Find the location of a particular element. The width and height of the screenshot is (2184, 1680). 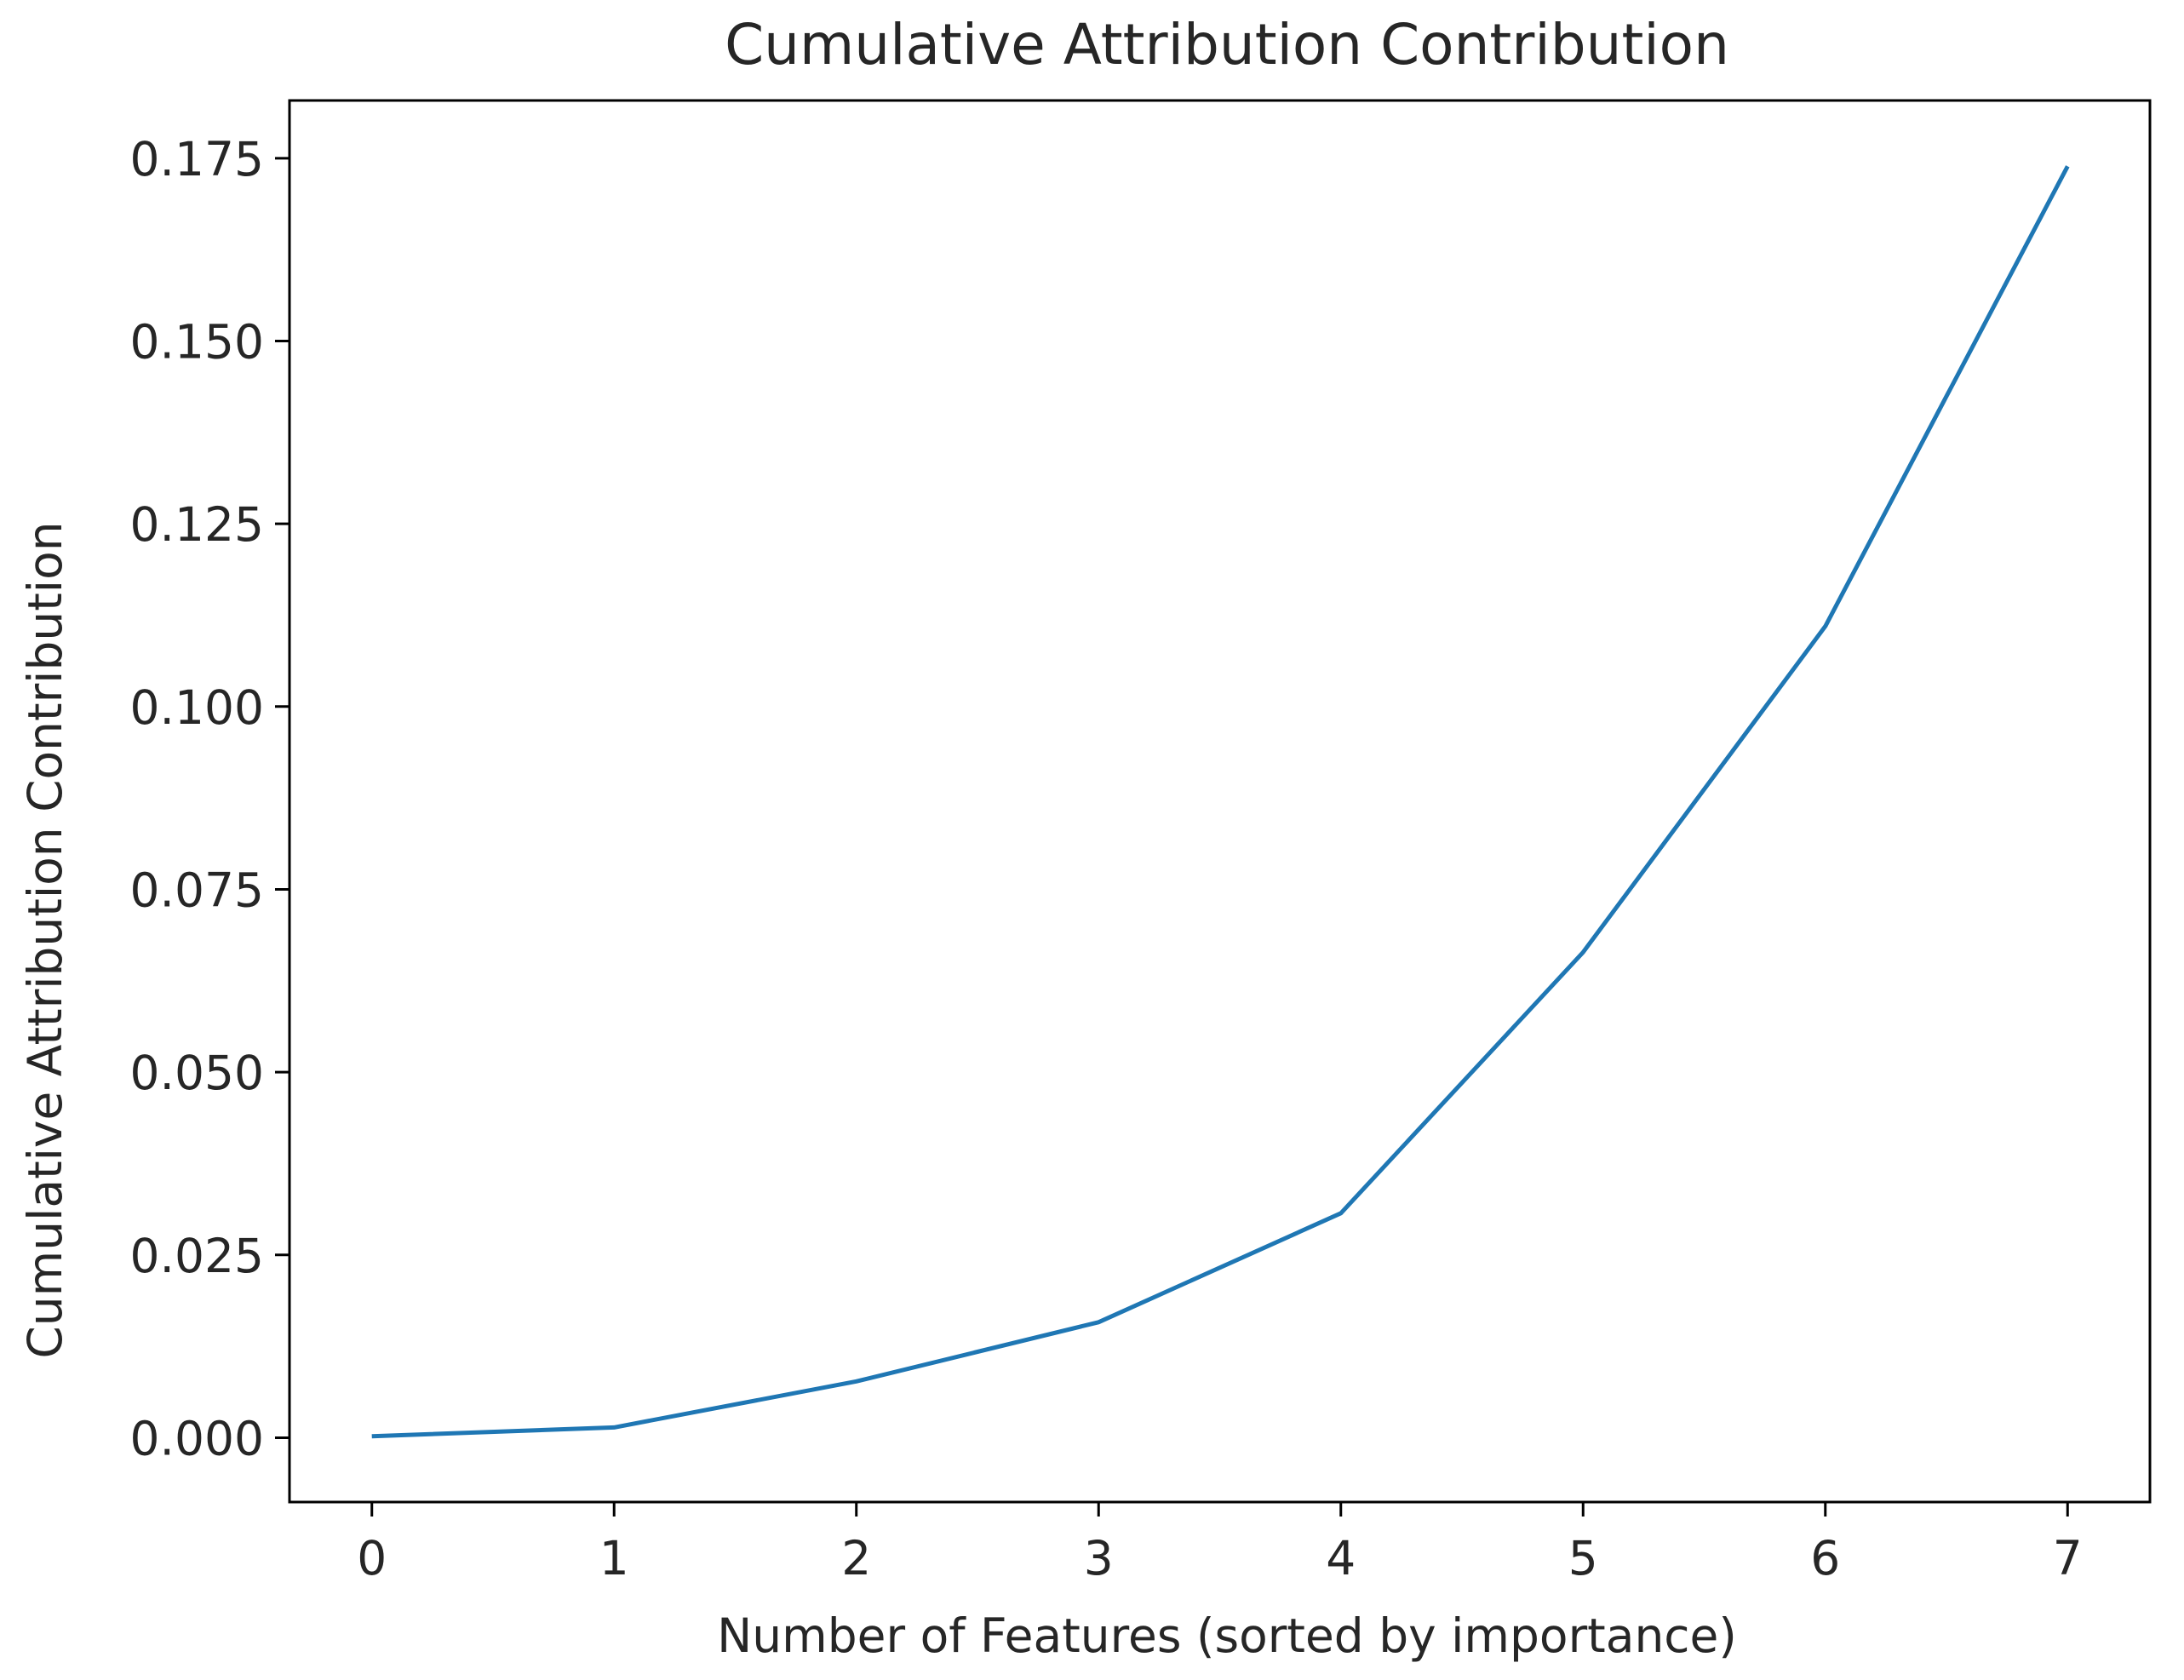

chart-title: Cumulative Attribution Contribution is located at coordinates (1227, 44).